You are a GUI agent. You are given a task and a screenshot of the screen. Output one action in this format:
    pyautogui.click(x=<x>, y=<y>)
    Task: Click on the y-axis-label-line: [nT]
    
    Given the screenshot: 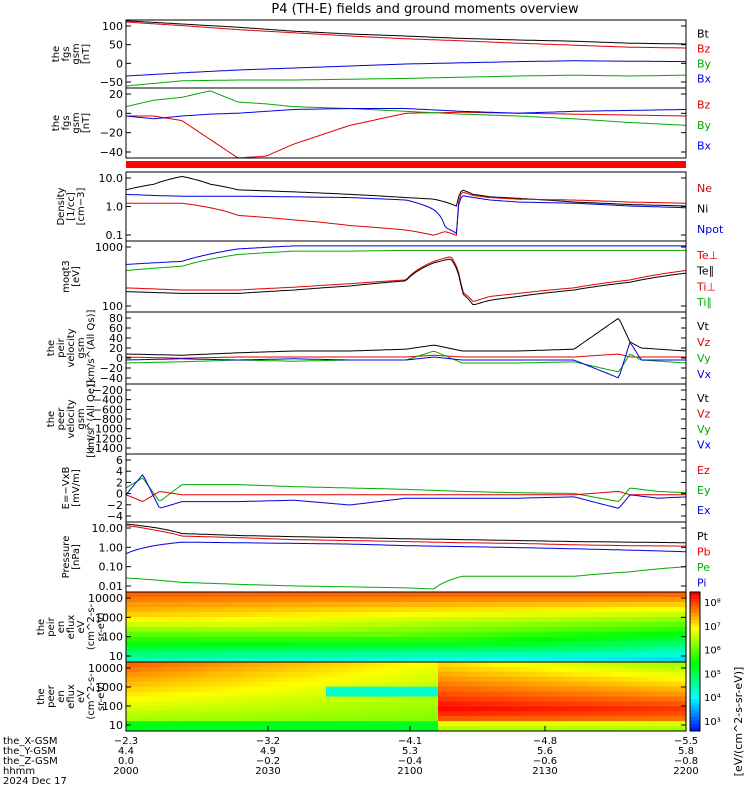 What is the action you would take?
    pyautogui.click(x=86, y=123)
    